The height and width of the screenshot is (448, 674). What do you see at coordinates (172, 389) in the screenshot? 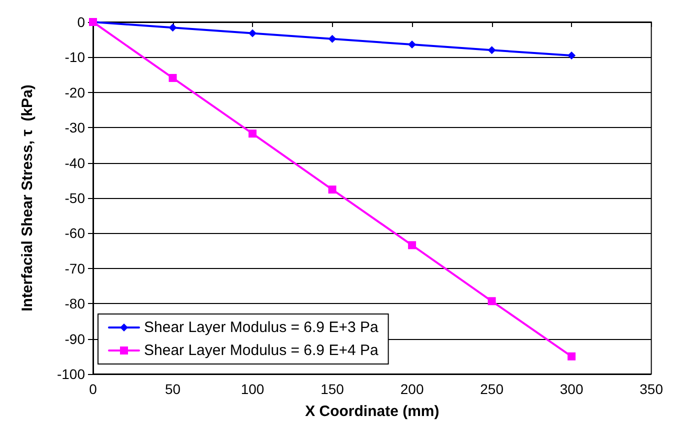
I see `x-tick-label: 50` at bounding box center [172, 389].